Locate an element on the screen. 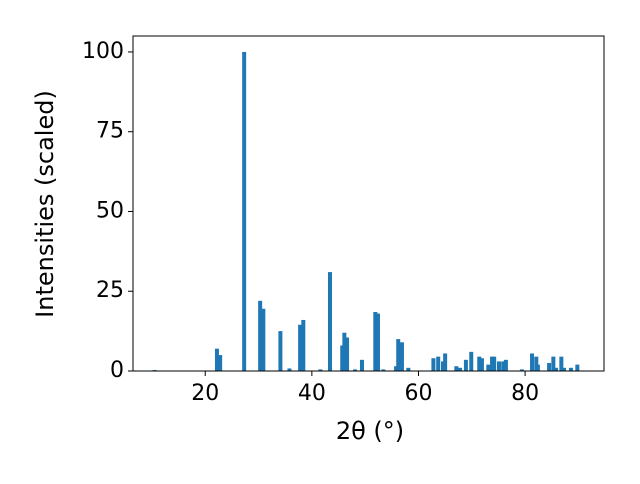 The image size is (640, 484). y-tick-label: 75 is located at coordinates (110, 131).